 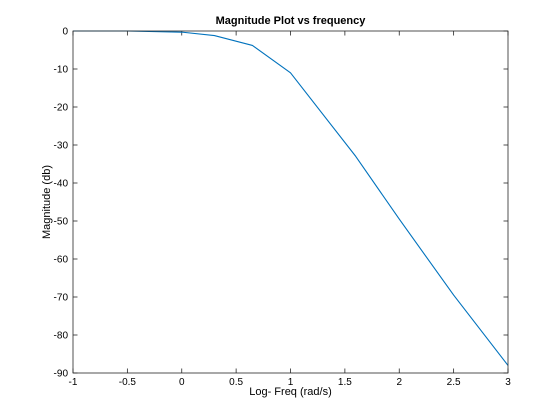 I want to click on y-axis-title: Magnitude (db), so click(x=47, y=202).